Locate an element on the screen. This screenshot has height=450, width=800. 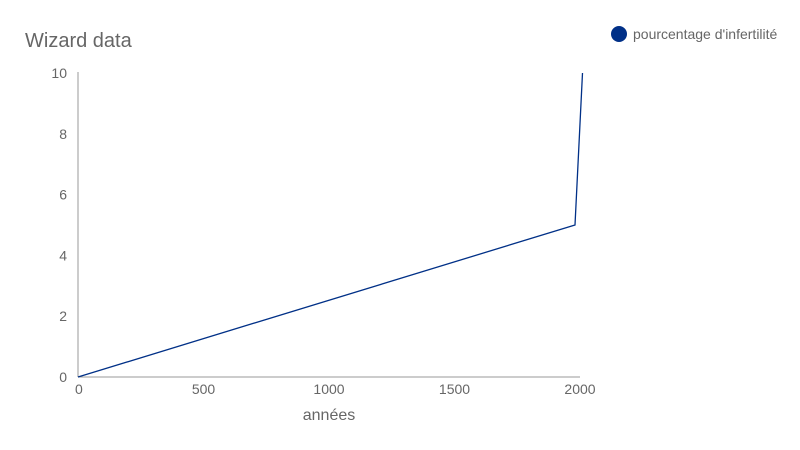
x-tick-label: 500 is located at coordinates (204, 389).